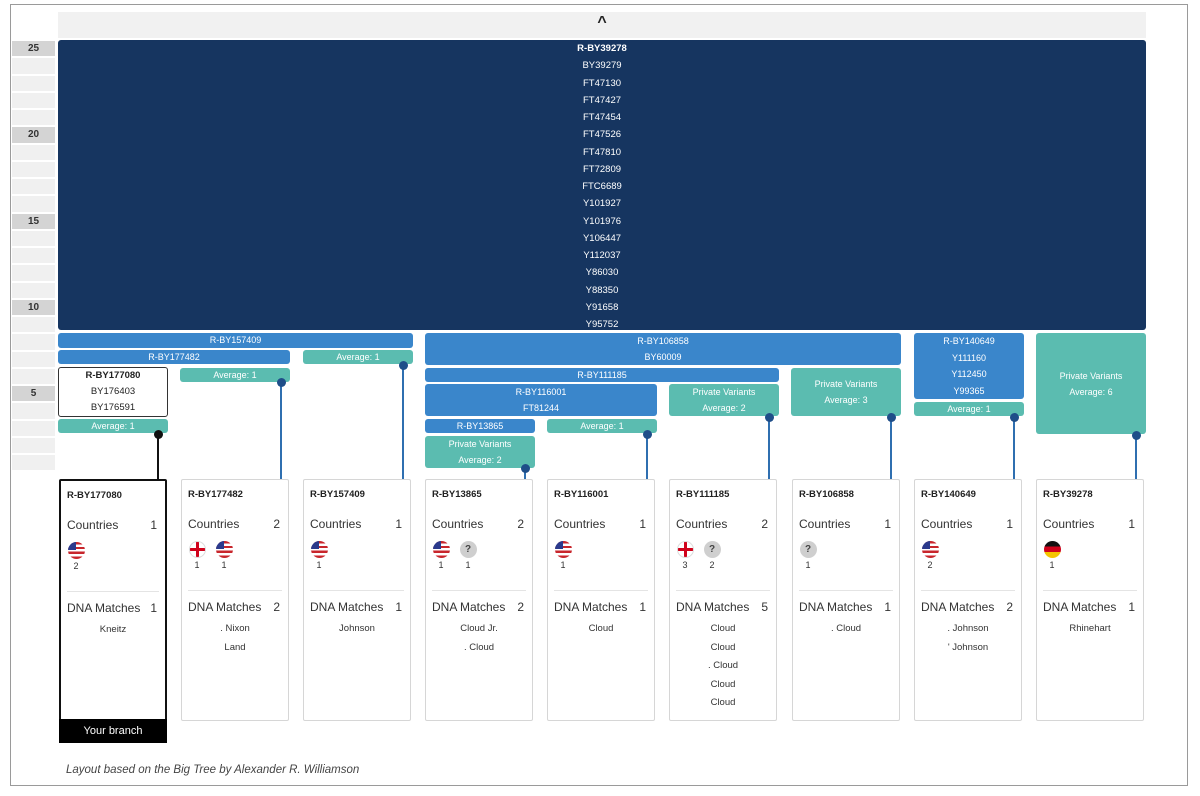  What do you see at coordinates (76, 566) in the screenshot?
I see `country-count: 2` at bounding box center [76, 566].